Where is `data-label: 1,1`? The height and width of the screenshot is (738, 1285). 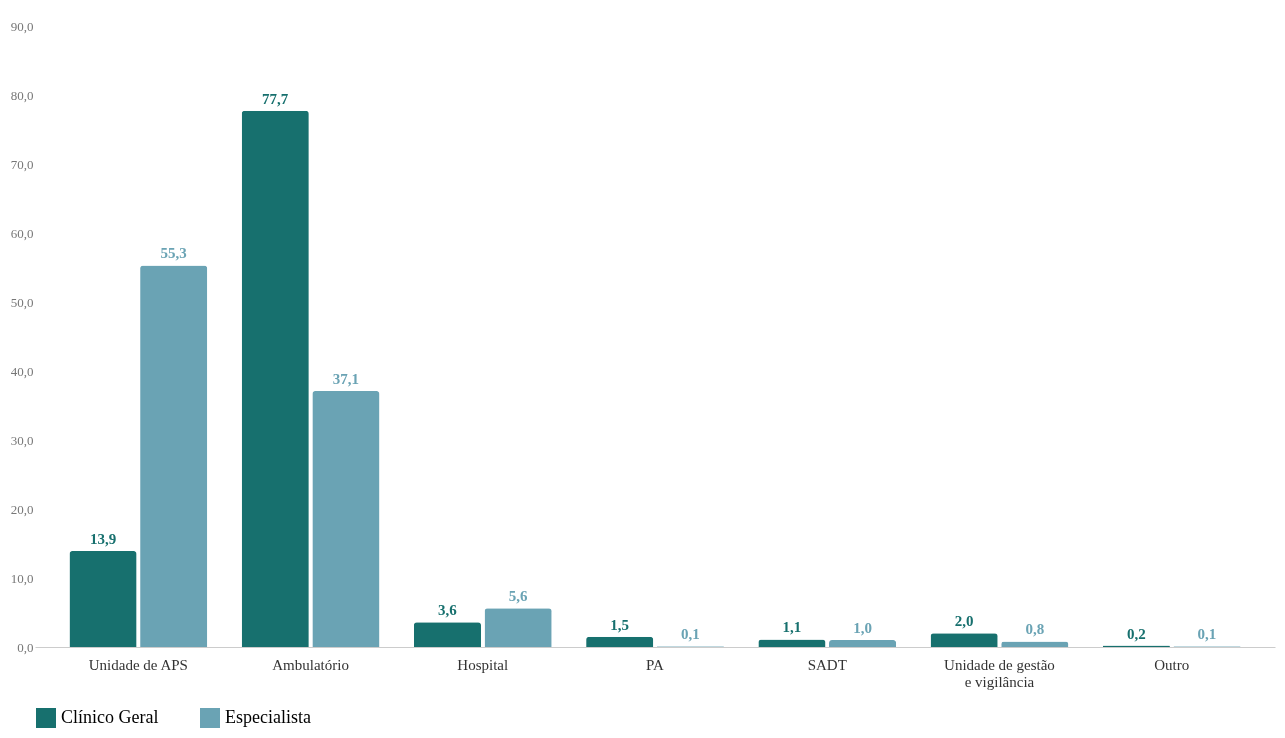 data-label: 1,1 is located at coordinates (792, 627).